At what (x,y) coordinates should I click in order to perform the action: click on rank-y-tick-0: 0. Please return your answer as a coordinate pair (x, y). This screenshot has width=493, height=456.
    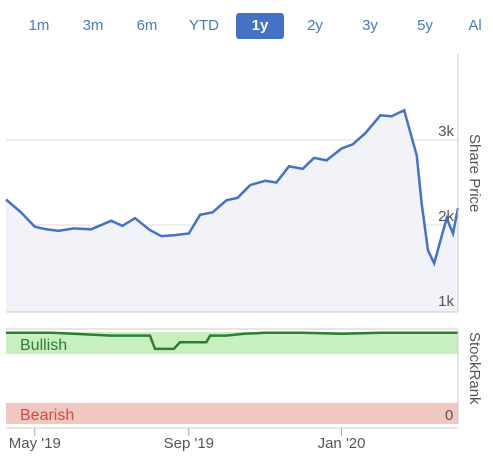
    Looking at the image, I should click on (449, 415).